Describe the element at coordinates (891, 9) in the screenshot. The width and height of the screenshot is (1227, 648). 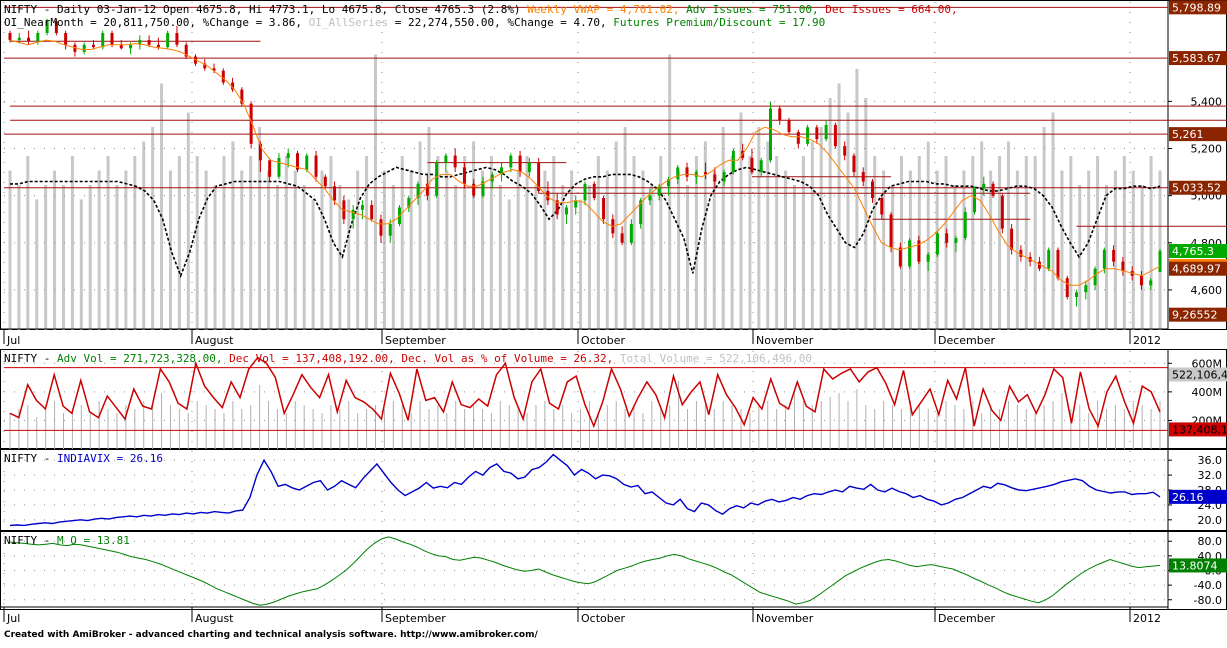
I see `title-segment: Dec Issues = 664.00,` at that location.